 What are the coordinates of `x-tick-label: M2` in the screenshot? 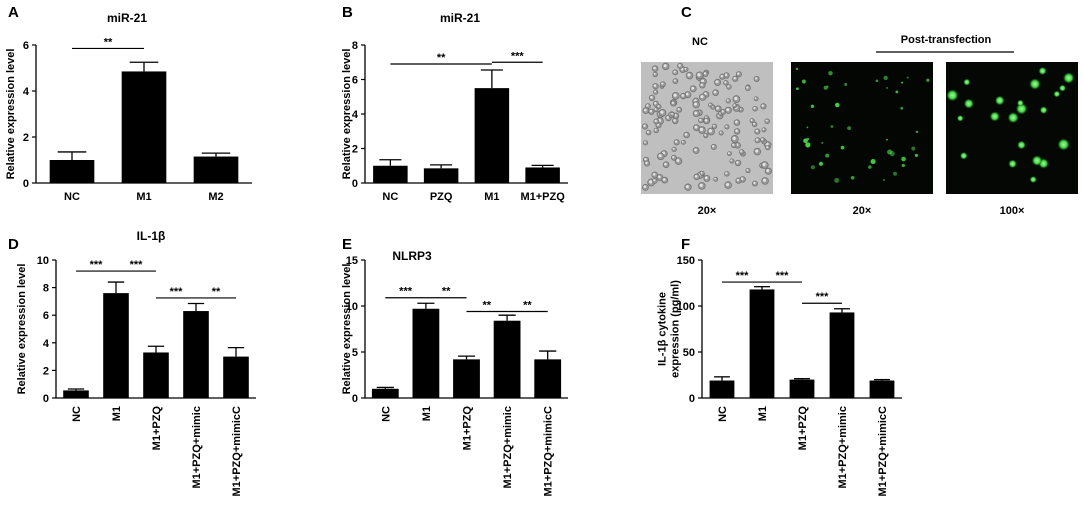 It's located at (215, 197).